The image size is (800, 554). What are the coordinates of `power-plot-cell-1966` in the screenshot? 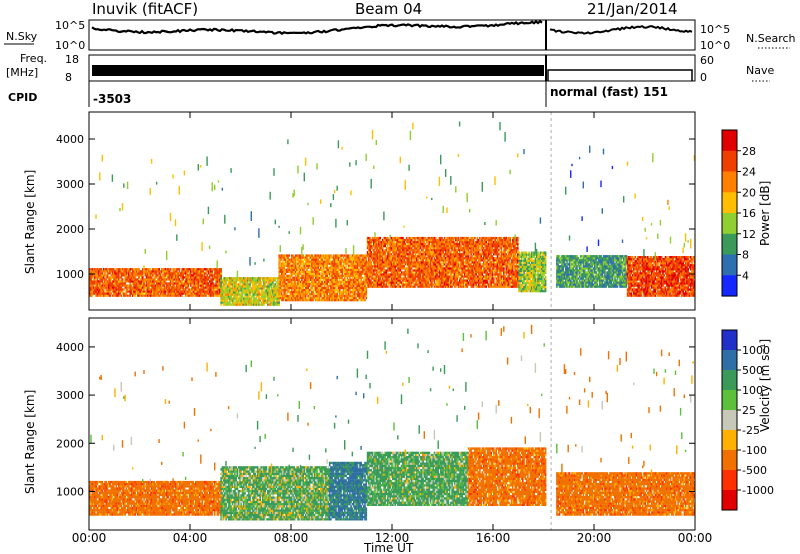 It's located at (276, 292).